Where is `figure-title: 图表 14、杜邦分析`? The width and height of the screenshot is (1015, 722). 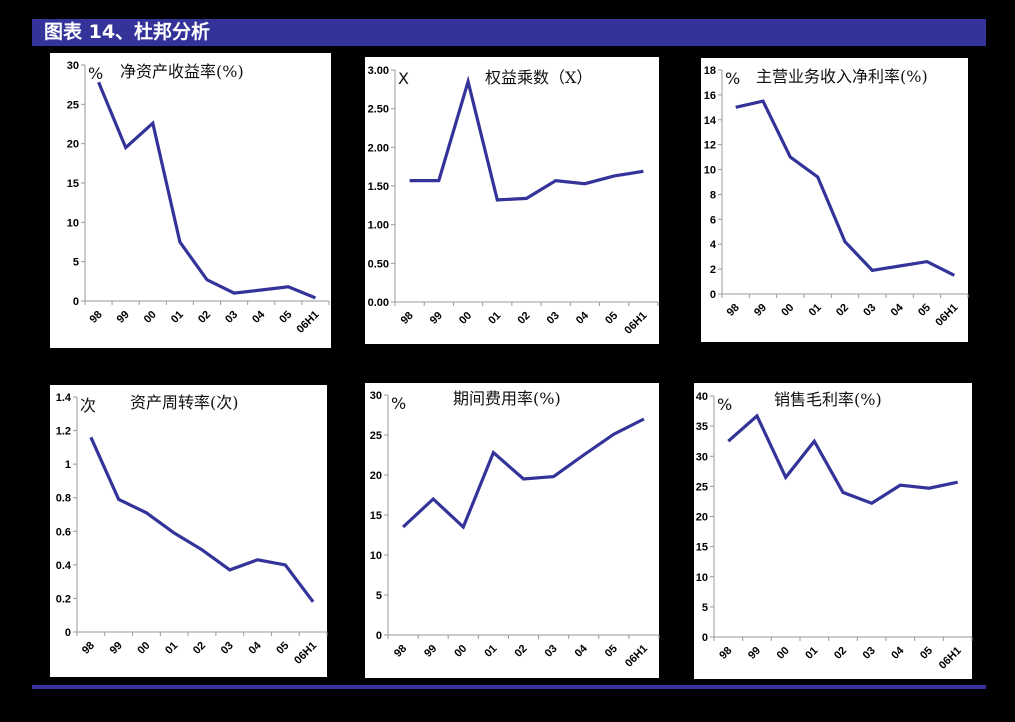
figure-title: 图表 14、杜邦分析 is located at coordinates (127, 32).